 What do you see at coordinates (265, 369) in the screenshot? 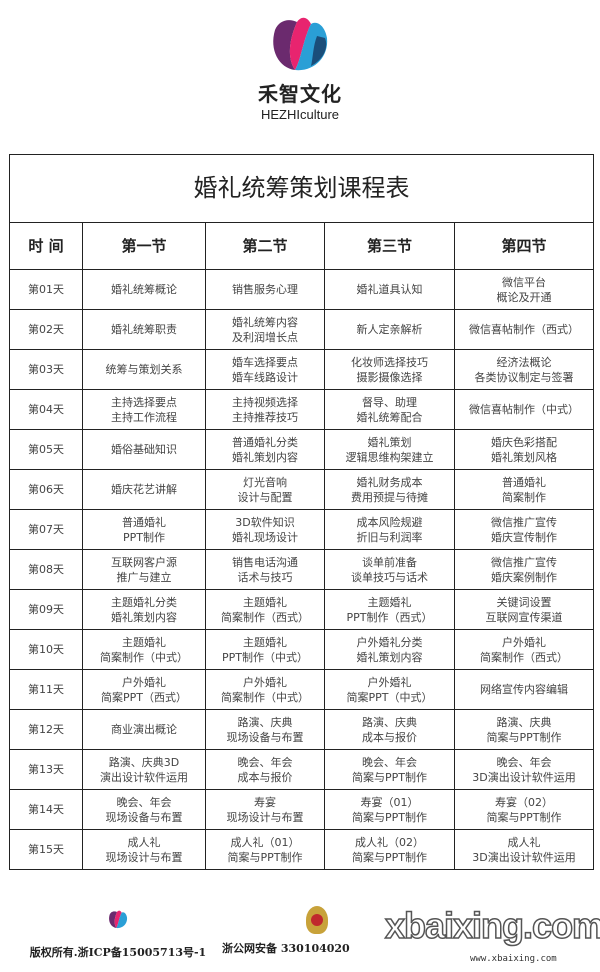
I see `session-cell: 婚车选择要点 婚车线路设计` at bounding box center [265, 369].